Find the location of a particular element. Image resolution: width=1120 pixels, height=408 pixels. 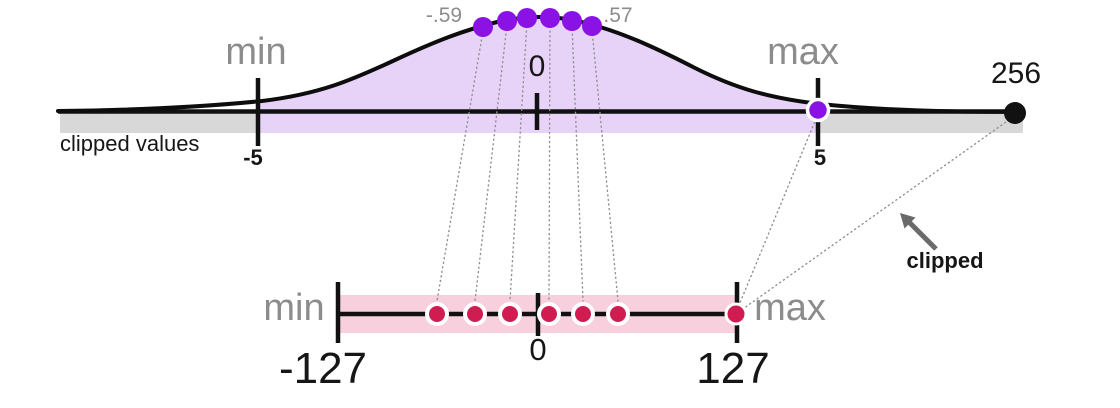

outlier-dot is located at coordinates (1015, 113).